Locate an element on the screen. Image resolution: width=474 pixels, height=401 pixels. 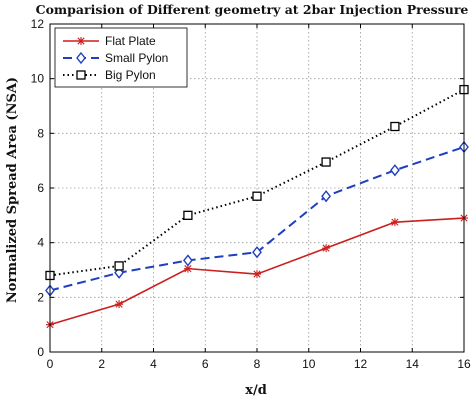
legend-label: Flat Plate is located at coordinates (130, 41).